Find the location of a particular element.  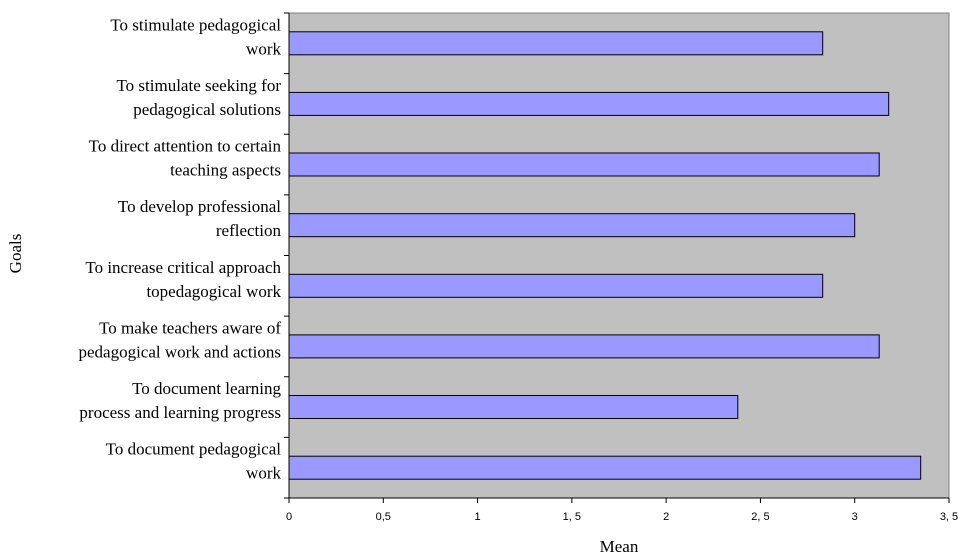

category-label-line: topedagogical work is located at coordinates (213, 291).